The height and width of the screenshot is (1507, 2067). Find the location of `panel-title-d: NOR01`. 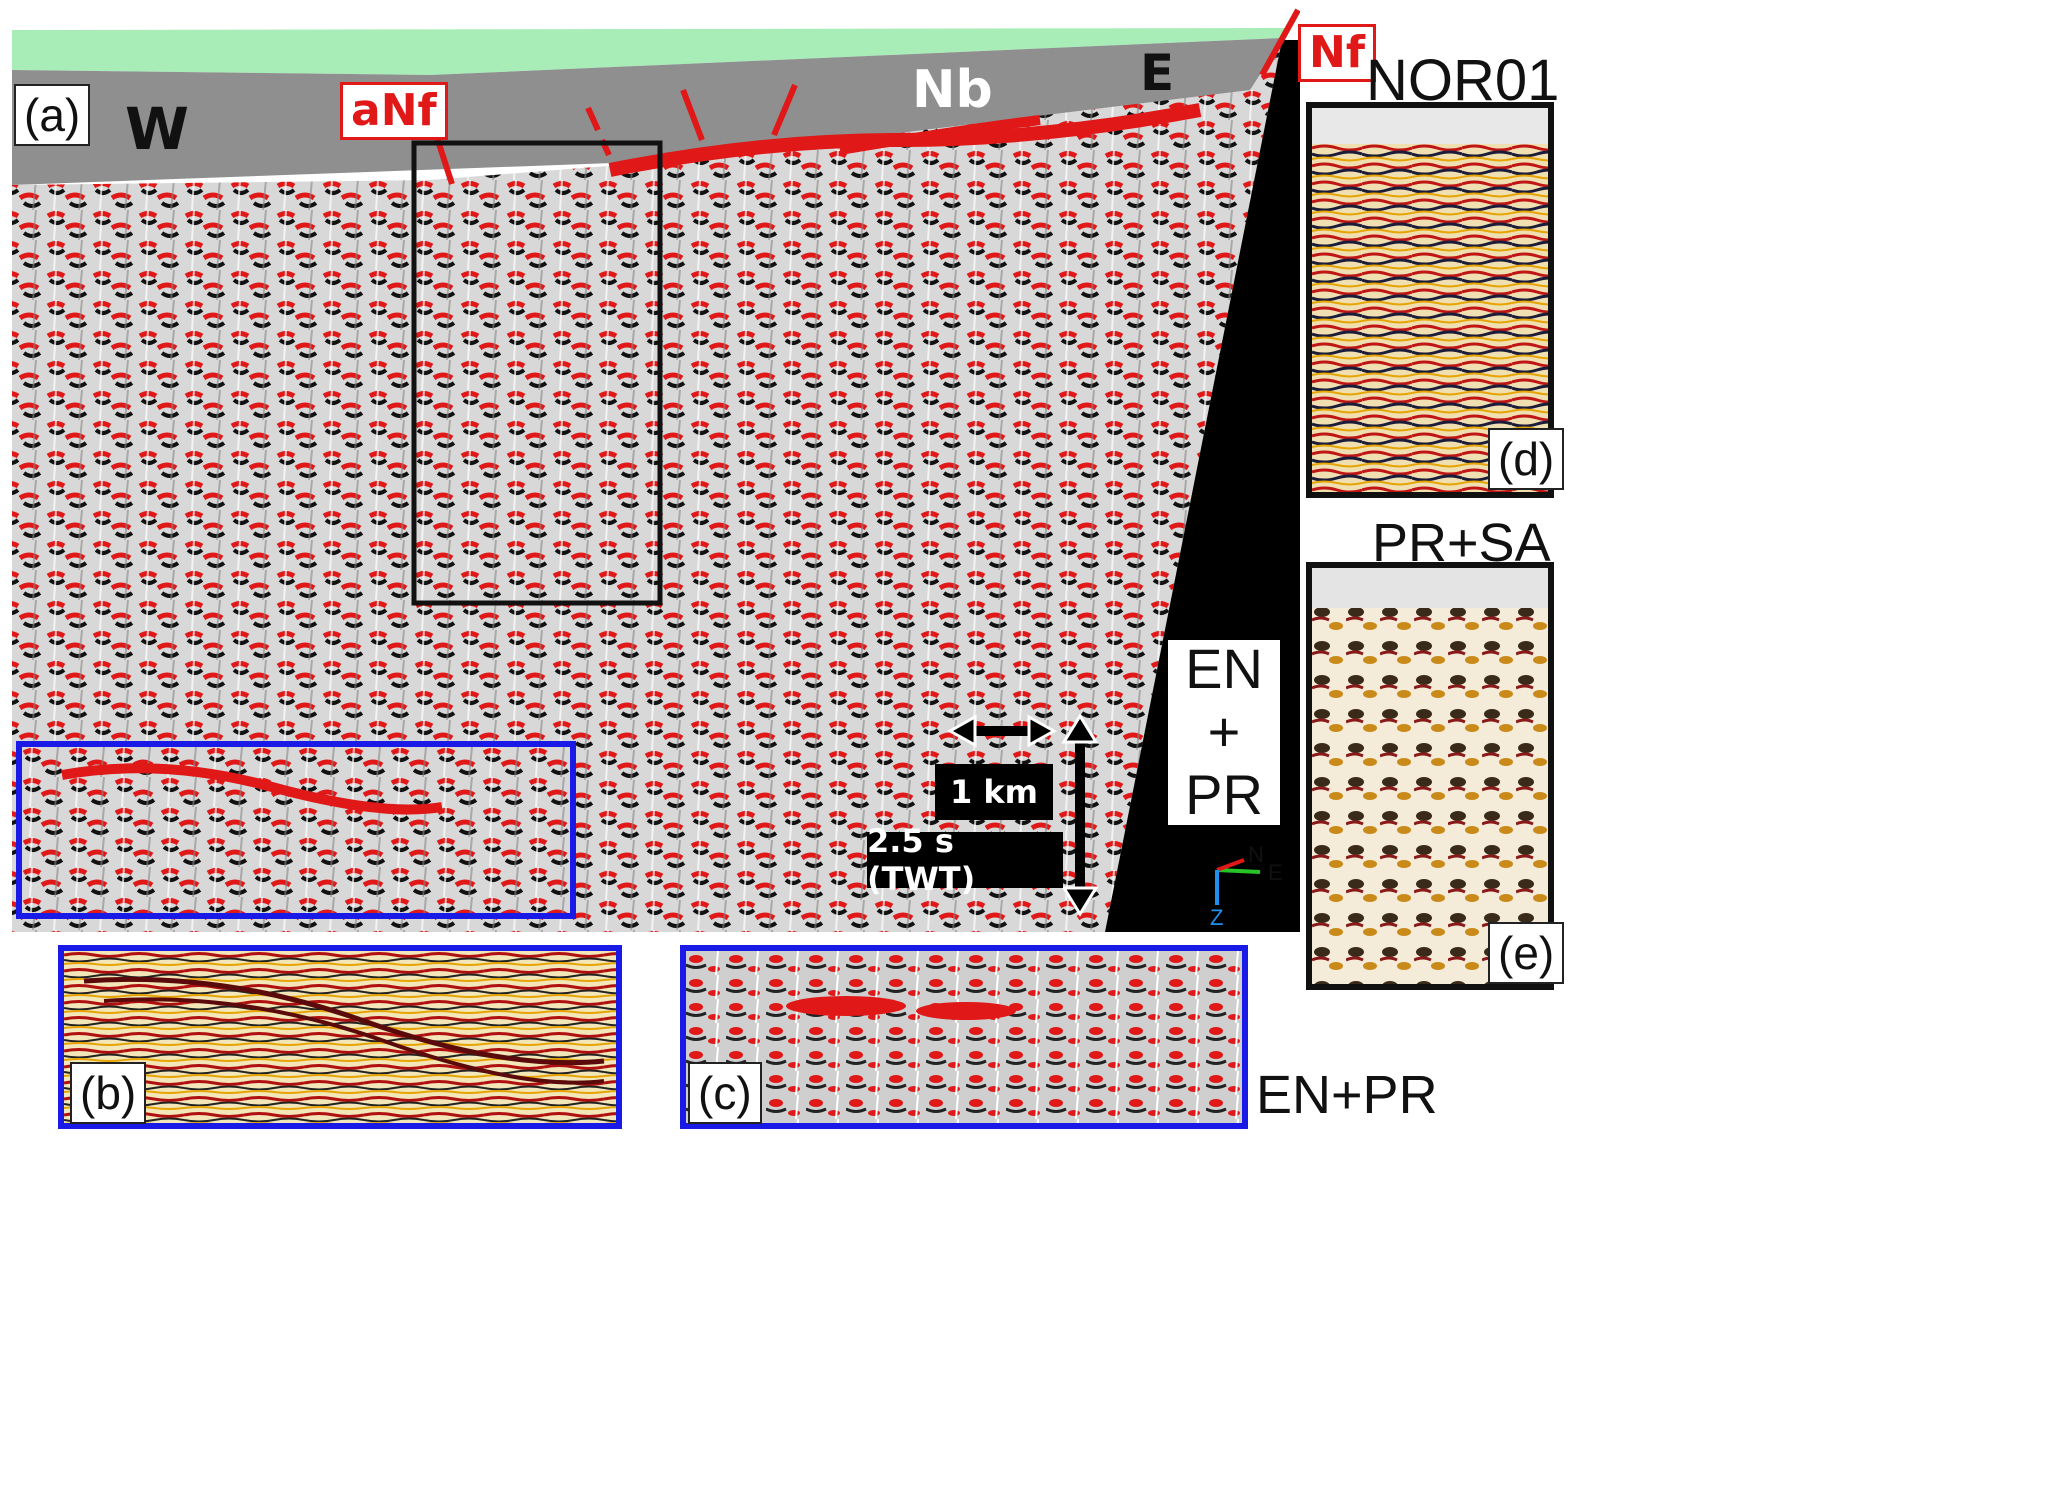

panel-title-d: NOR01 is located at coordinates (1463, 80).